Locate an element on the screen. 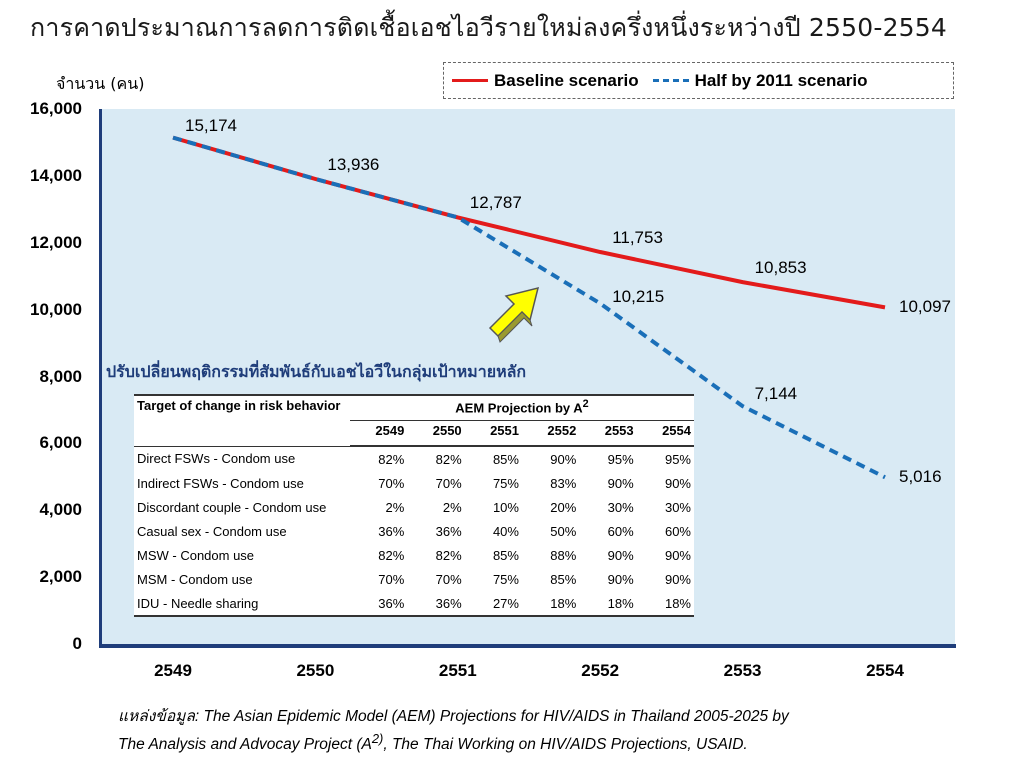  data-label: 11,753 is located at coordinates (637, 237).